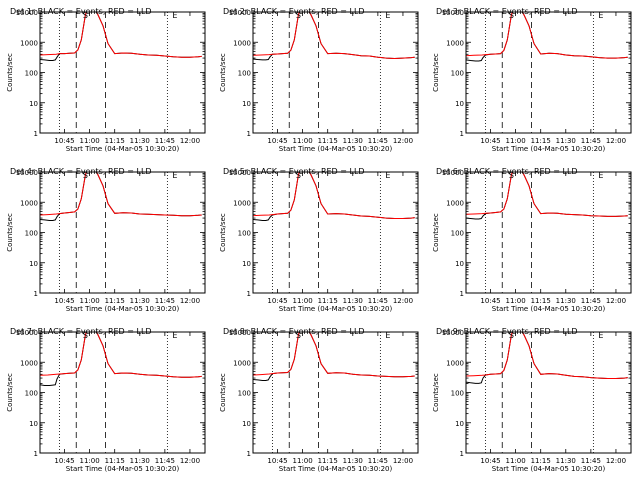 The height and width of the screenshot is (480, 640). Describe the element at coordinates (294, 11) in the screenshot. I see `chart-title: Det 2r BLACK = Events, RED = LLD` at that location.